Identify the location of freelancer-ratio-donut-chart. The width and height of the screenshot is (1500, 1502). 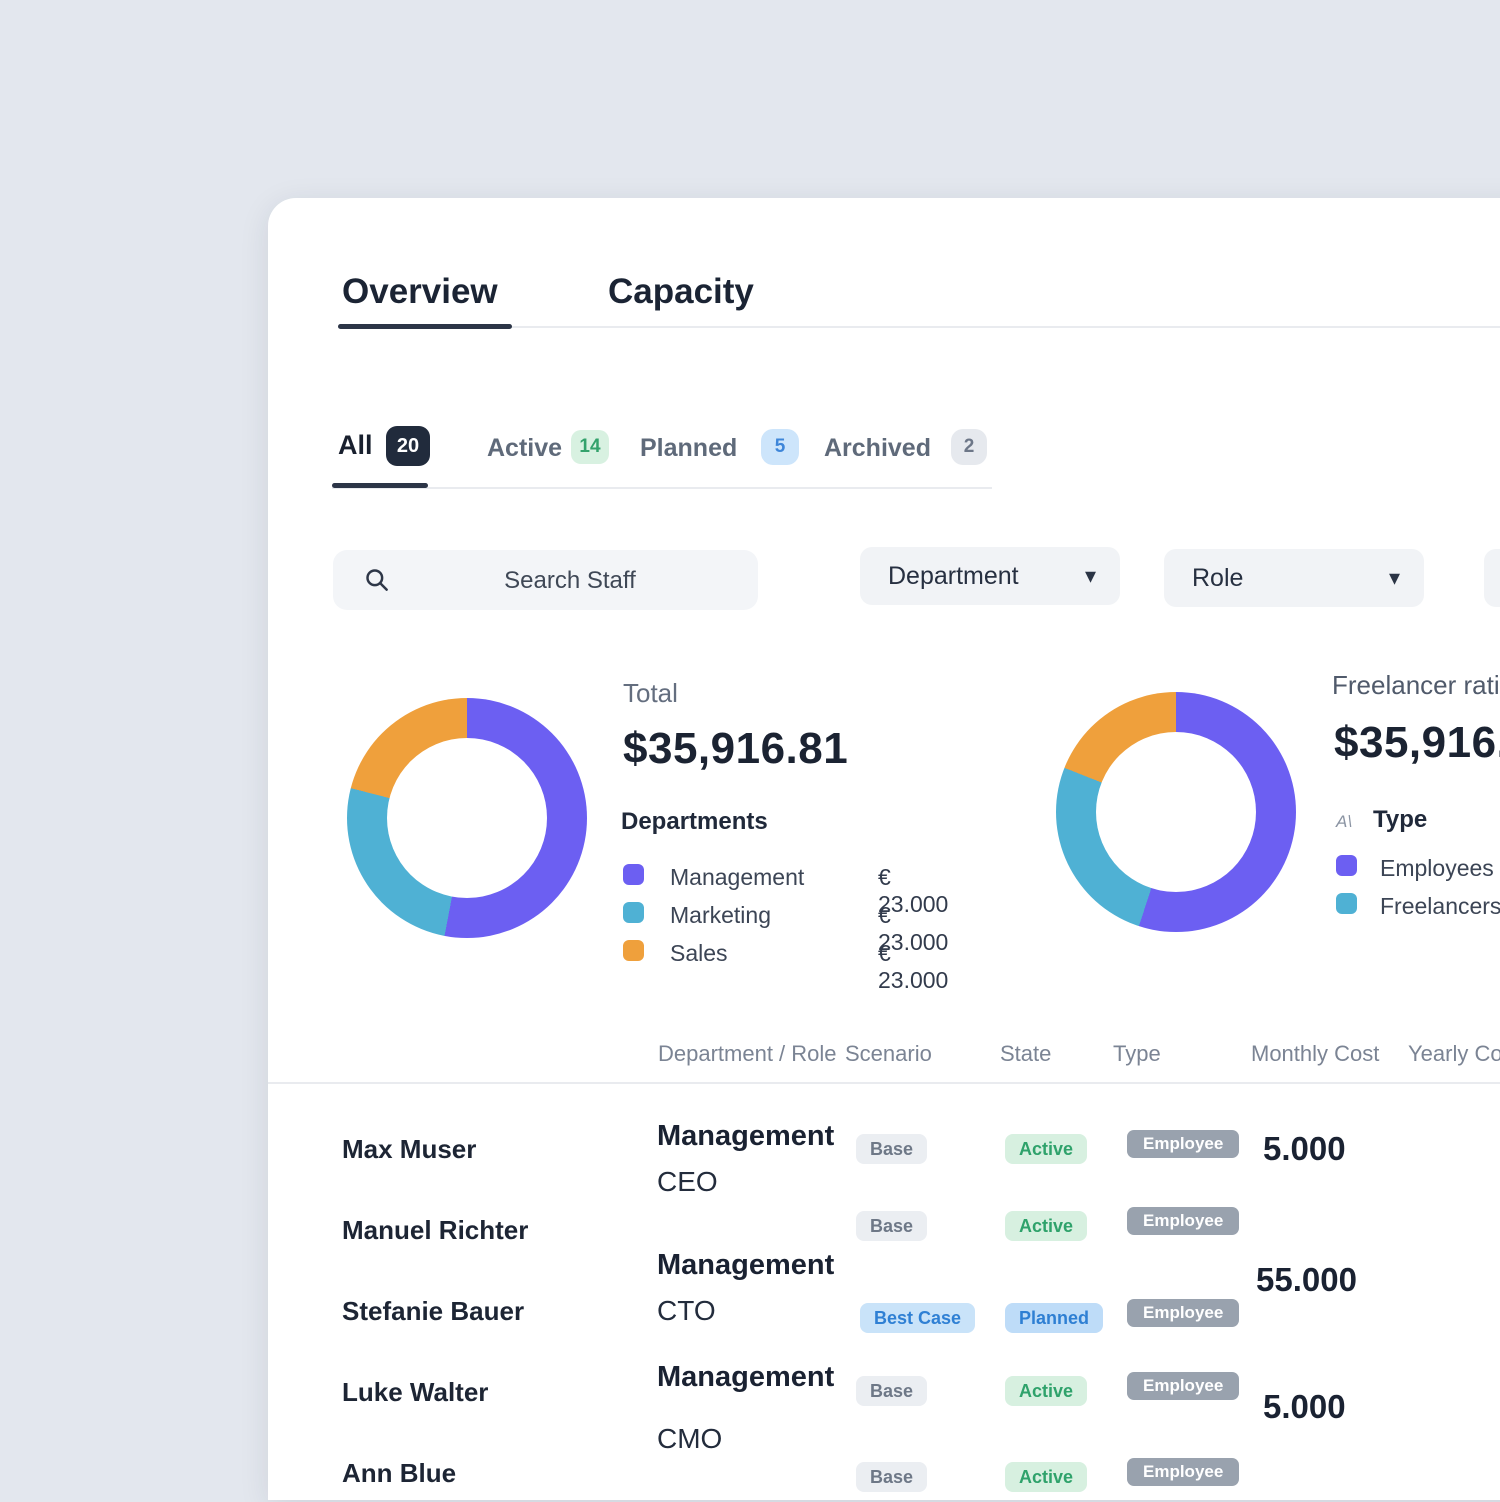
(1176, 812).